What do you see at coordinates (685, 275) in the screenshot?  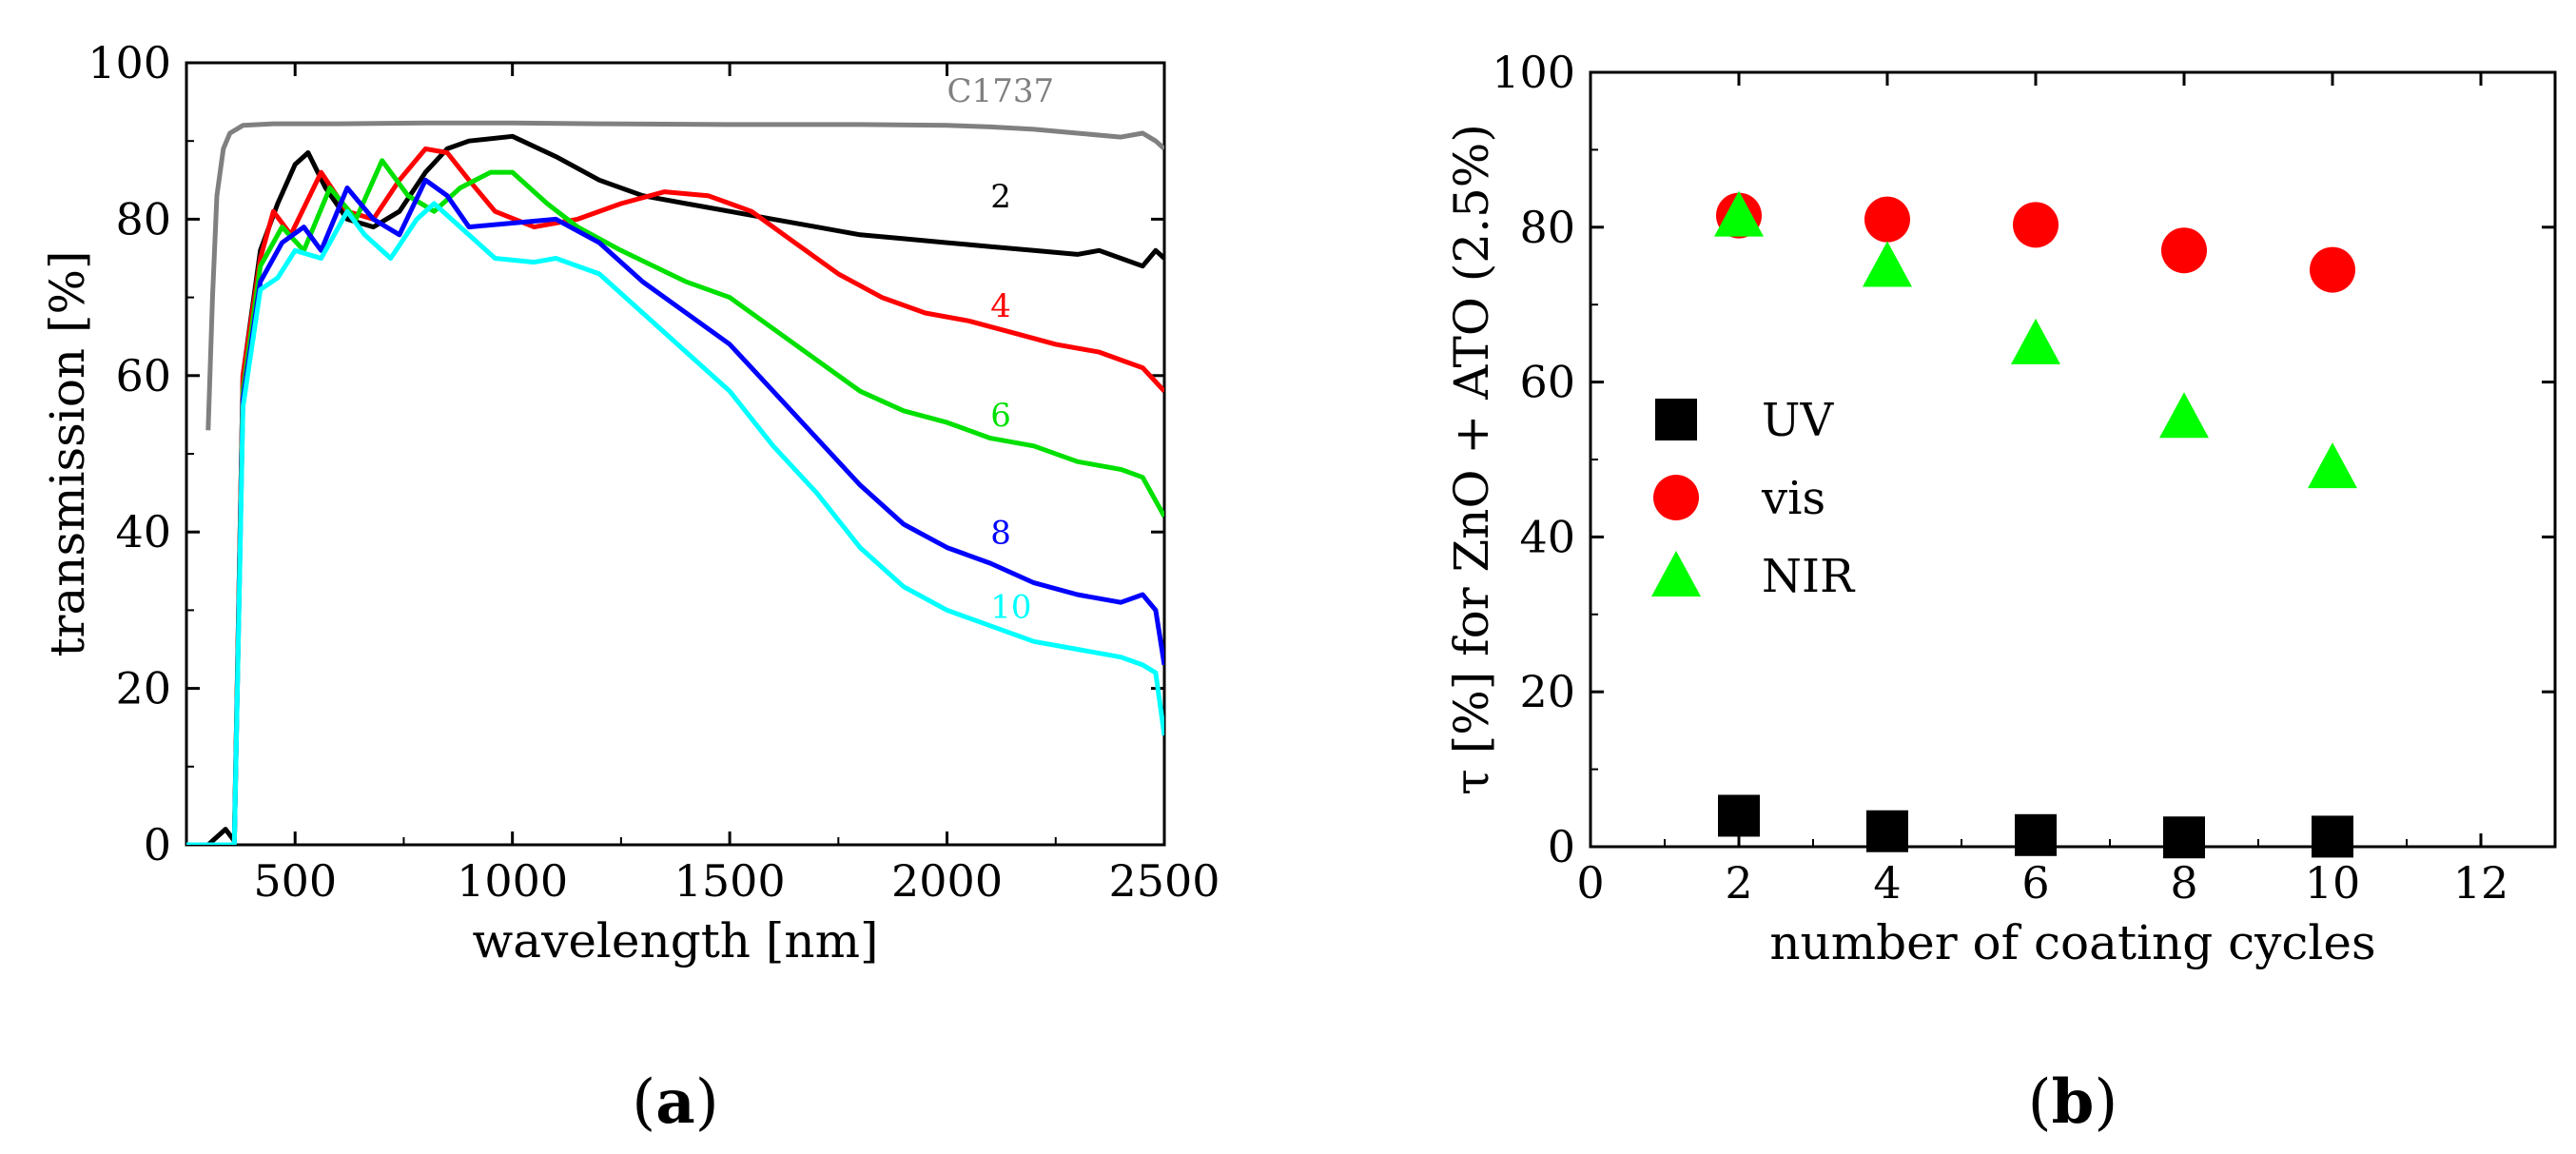 I see `series-line-C1737` at bounding box center [685, 275].